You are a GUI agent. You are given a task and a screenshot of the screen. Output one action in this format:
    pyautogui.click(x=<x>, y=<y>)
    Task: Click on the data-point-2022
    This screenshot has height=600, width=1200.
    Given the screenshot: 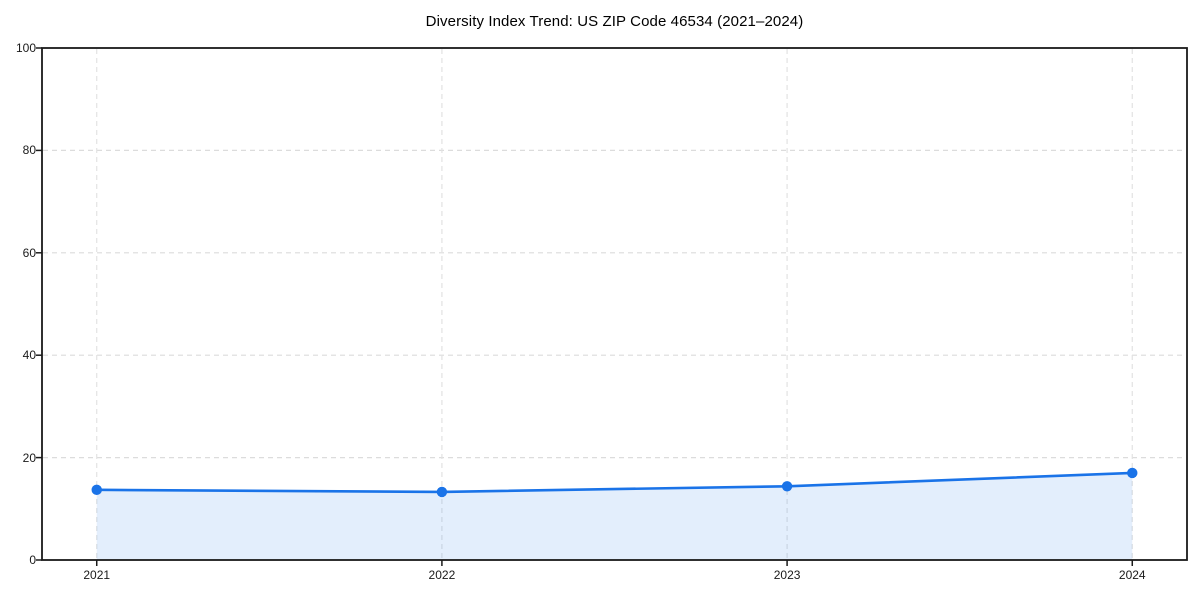 What is the action you would take?
    pyautogui.click(x=442, y=492)
    